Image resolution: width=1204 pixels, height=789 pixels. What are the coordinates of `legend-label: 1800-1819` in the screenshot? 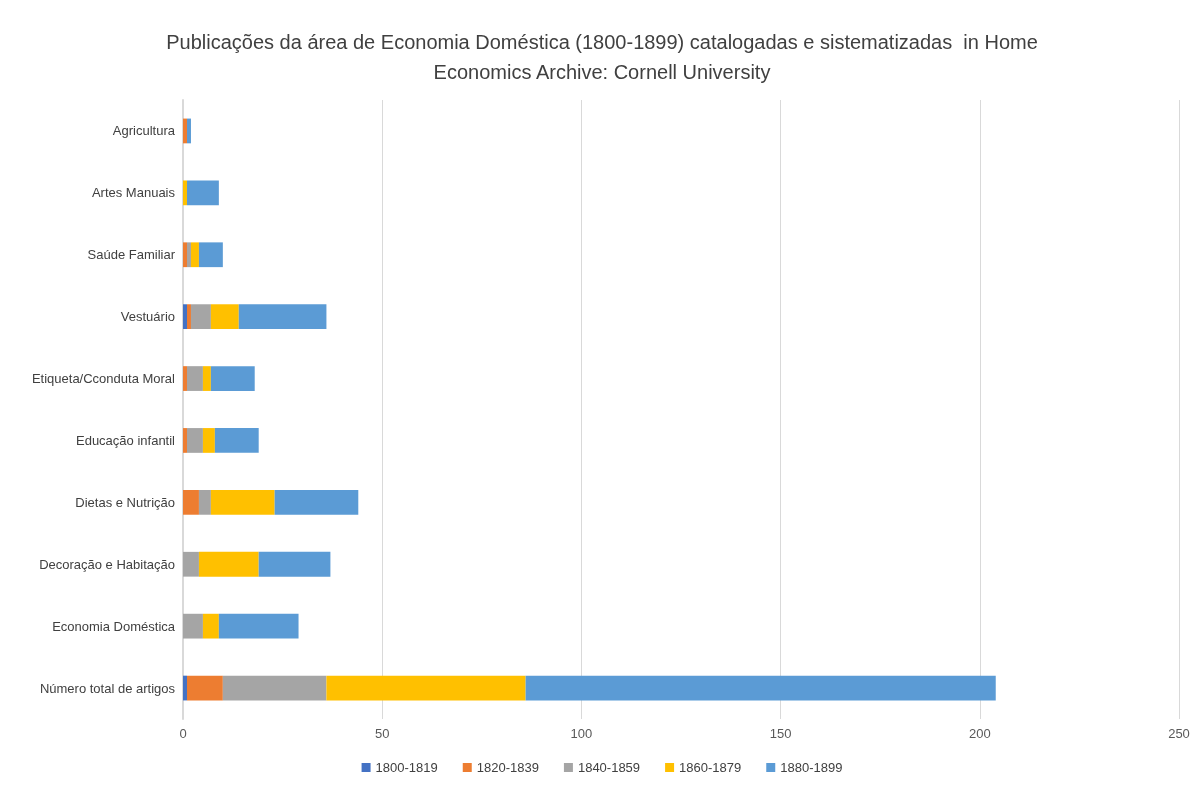 It's located at (406, 767).